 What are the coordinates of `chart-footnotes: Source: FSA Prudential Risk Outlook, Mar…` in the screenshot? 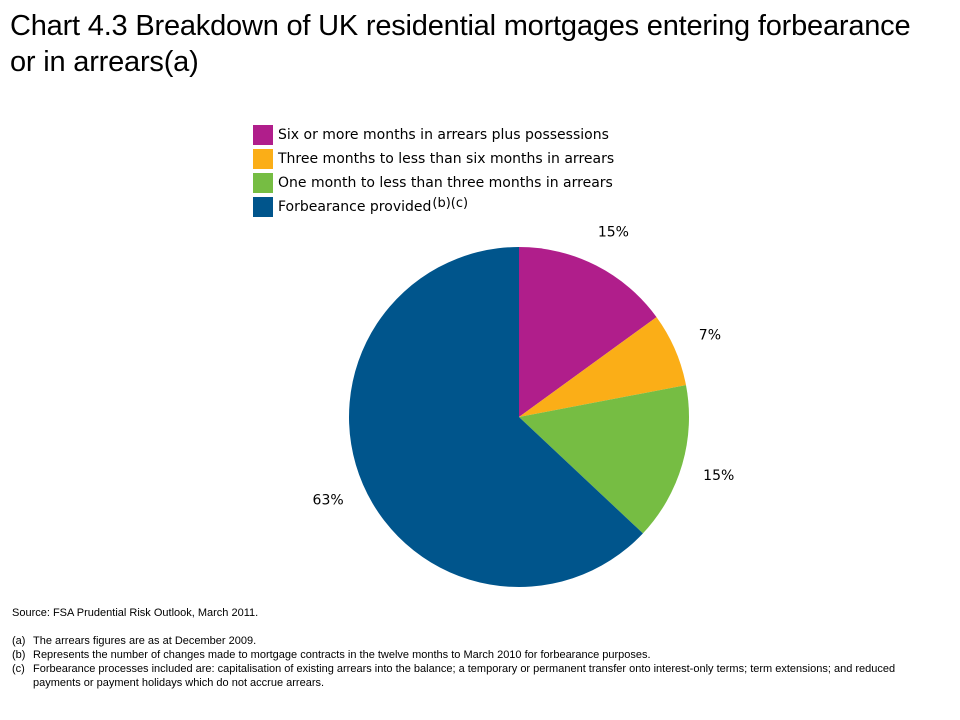 It's located at (477, 648).